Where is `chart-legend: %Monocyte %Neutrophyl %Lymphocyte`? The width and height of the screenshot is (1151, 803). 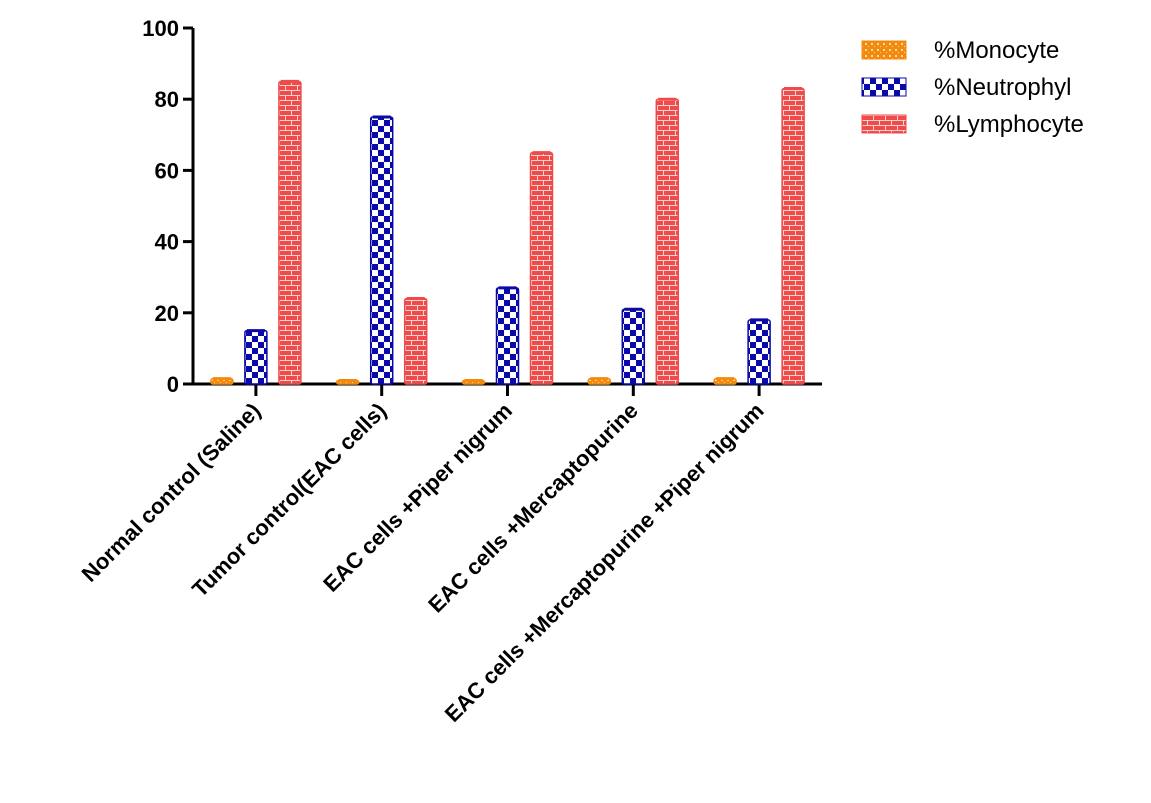
chart-legend: %Monocyte %Neutrophyl %Lymphocyte is located at coordinates (972, 87).